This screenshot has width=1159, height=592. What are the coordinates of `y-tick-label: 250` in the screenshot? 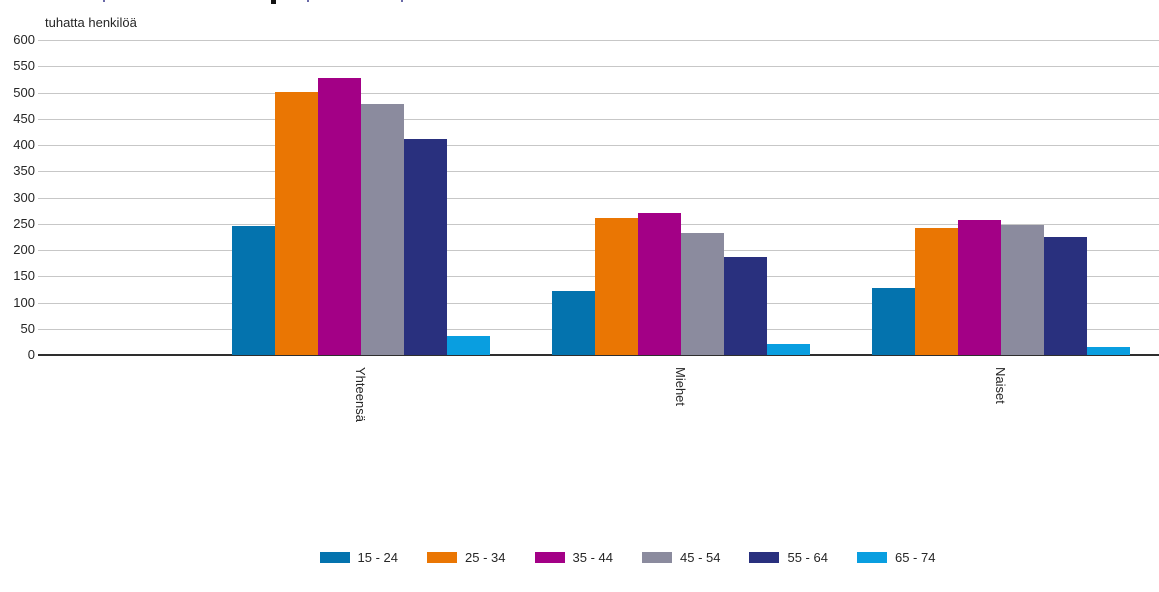 It's located at (24, 223).